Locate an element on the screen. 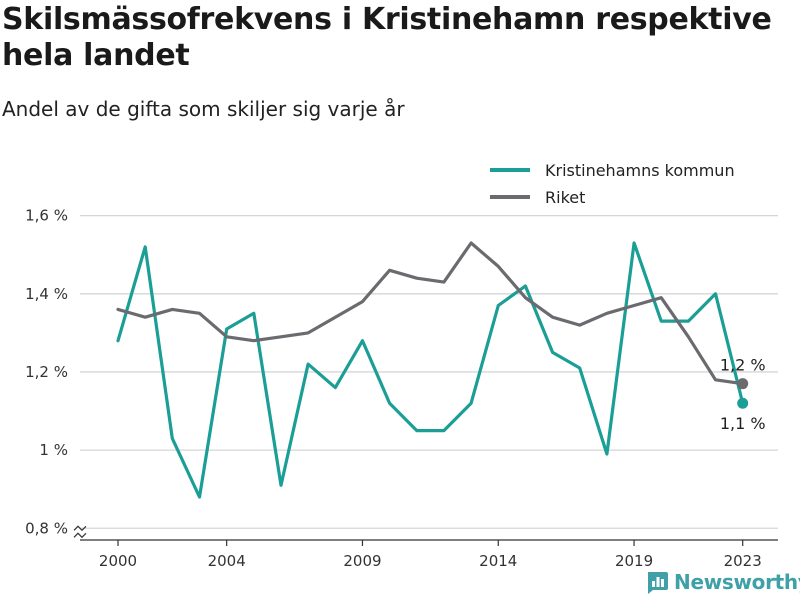 The height and width of the screenshot is (600, 800). y-tick-label: 0,8 % is located at coordinates (46, 528).